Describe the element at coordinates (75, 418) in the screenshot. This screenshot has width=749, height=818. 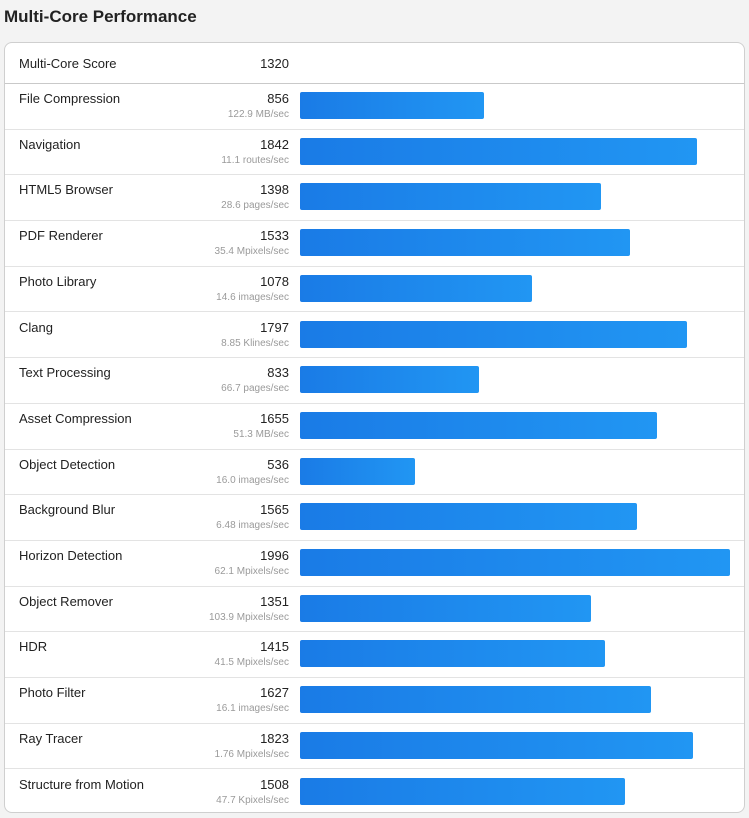
I see `benchmark-name: Asset Compression` at that location.